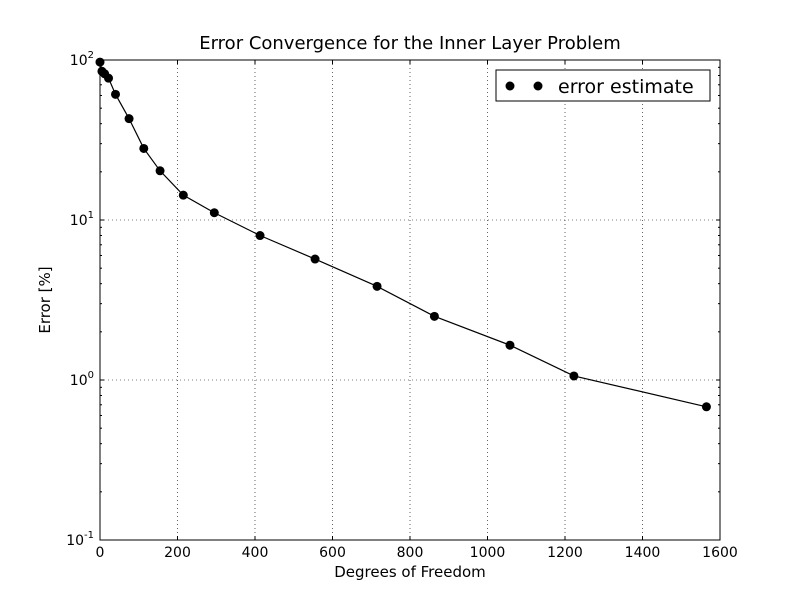 This screenshot has height=604, width=800. I want to click on y-tick-label: 10⁻¹, so click(80, 539).